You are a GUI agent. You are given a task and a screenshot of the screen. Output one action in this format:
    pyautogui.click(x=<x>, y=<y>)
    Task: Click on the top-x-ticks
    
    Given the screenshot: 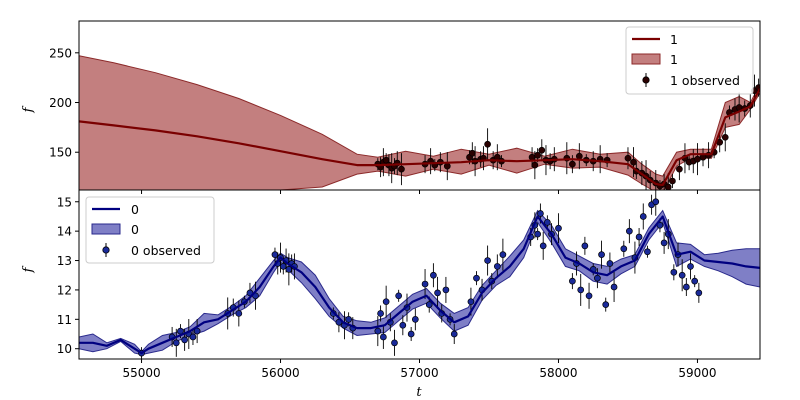 What is the action you would take?
    pyautogui.click(x=419, y=192)
    